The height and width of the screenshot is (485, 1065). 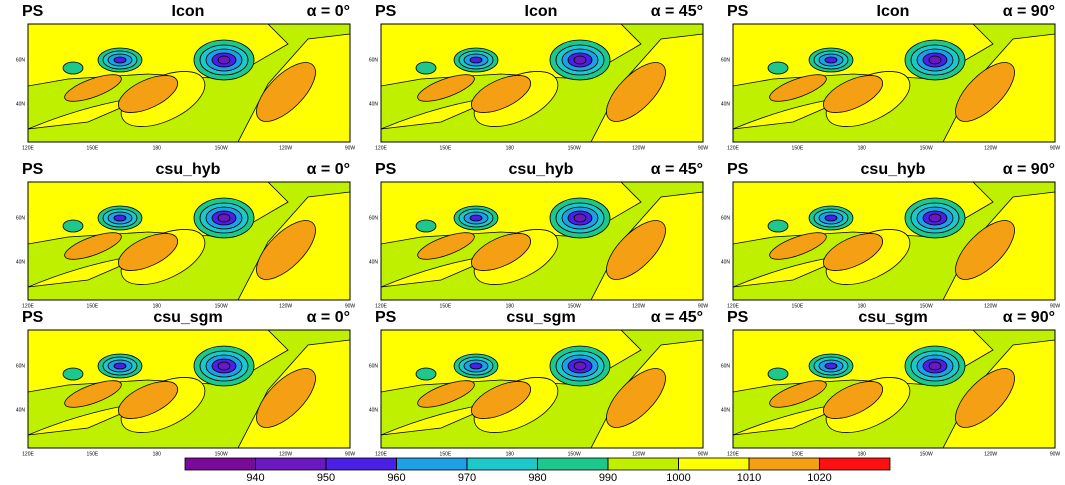 I want to click on colorbar-label: 950, so click(x=326, y=478).